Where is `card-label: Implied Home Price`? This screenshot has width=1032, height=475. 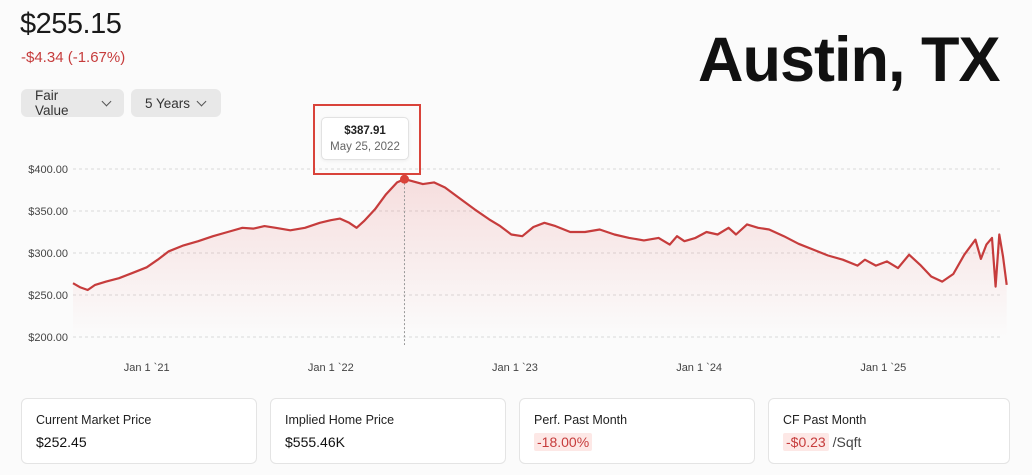 card-label: Implied Home Price is located at coordinates (340, 420).